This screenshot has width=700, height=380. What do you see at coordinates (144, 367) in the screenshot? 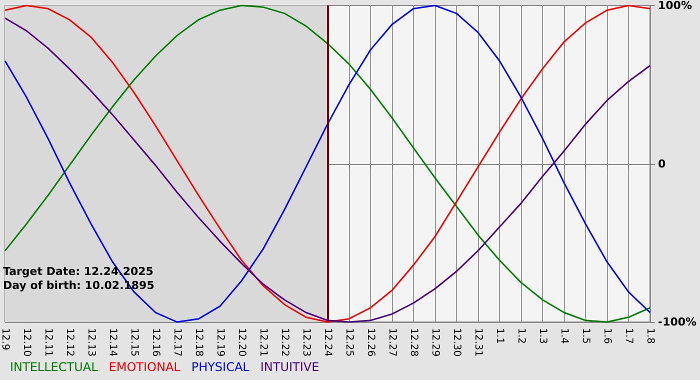
I see `text: EMOTIONAL` at bounding box center [144, 367].